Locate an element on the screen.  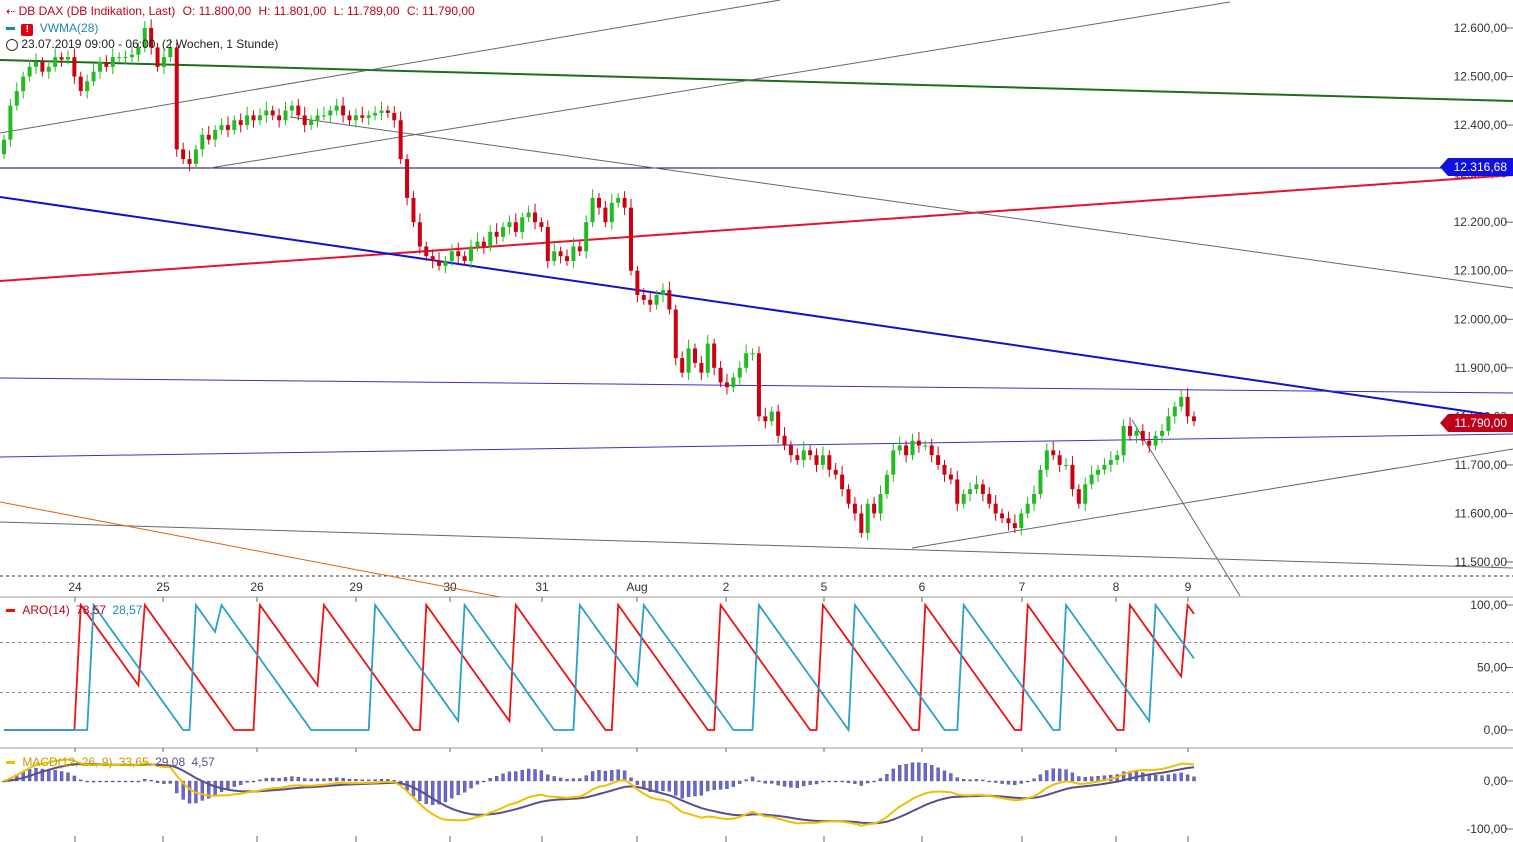
aroon-label: ARO(14) is located at coordinates (46, 610).